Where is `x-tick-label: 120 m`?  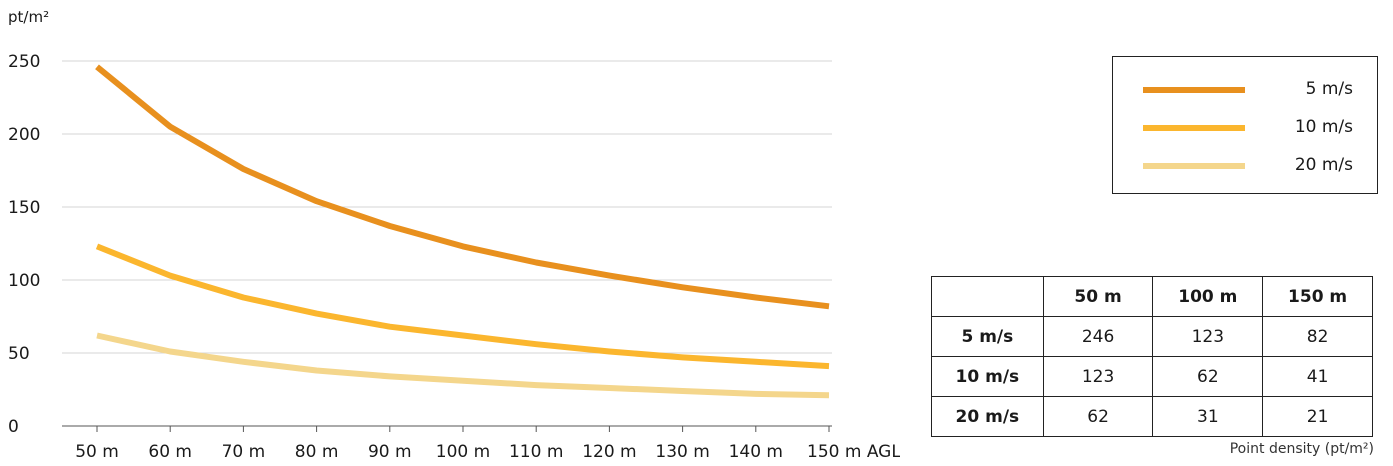 x-tick-label: 120 m is located at coordinates (609, 452).